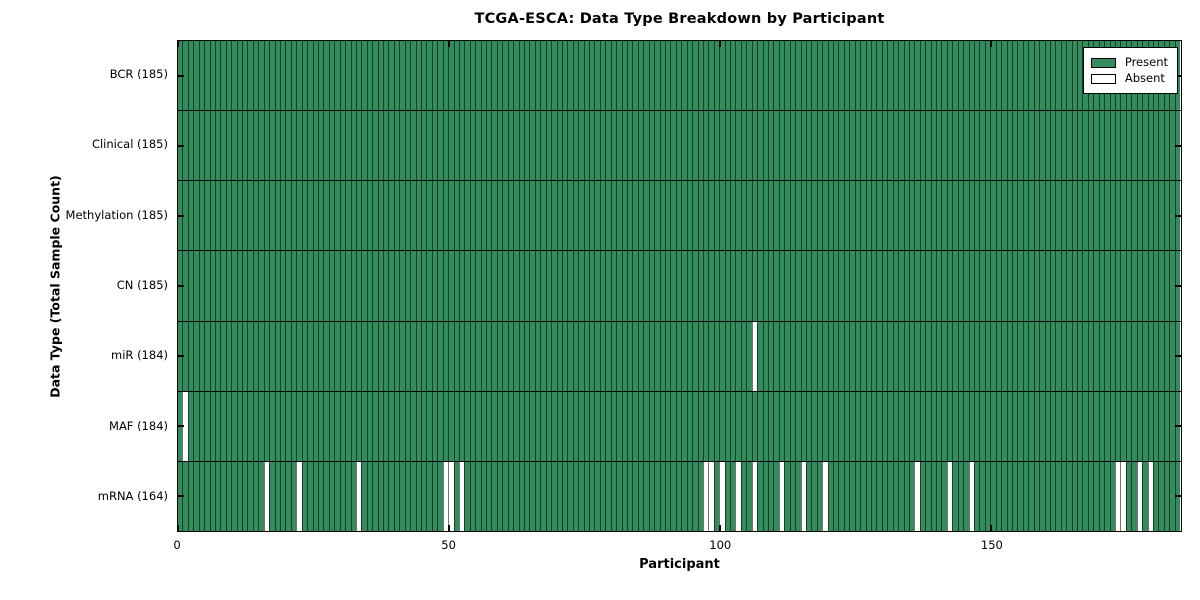  I want to click on y-tick-mark, so click(181, 426).